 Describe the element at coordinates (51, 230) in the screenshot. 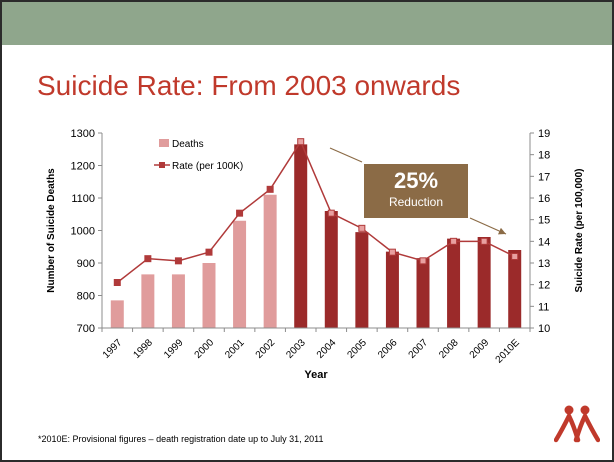

I see `y-axis-title: Number of Suicide Deaths` at that location.